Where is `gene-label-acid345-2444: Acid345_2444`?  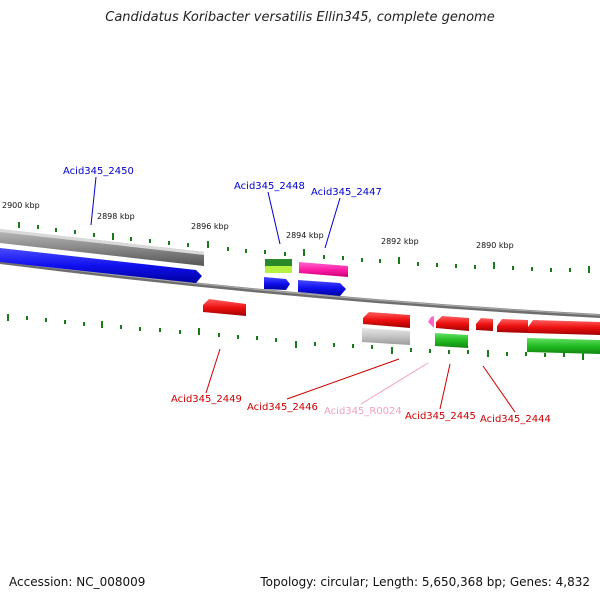
gene-label-acid345-2444: Acid345_2444 is located at coordinates (515, 419).